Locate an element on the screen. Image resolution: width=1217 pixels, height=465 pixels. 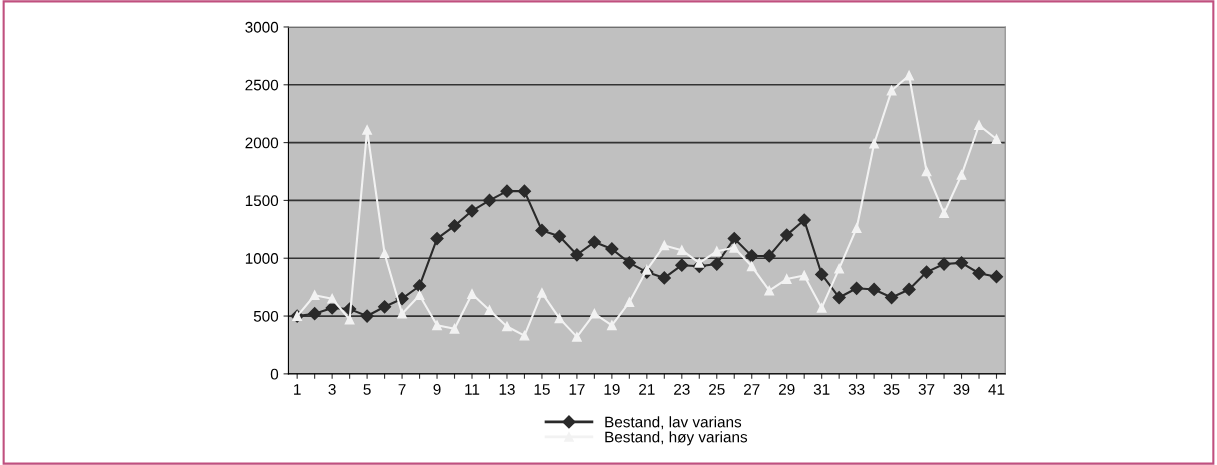
x-tick-label: 17 is located at coordinates (577, 389).